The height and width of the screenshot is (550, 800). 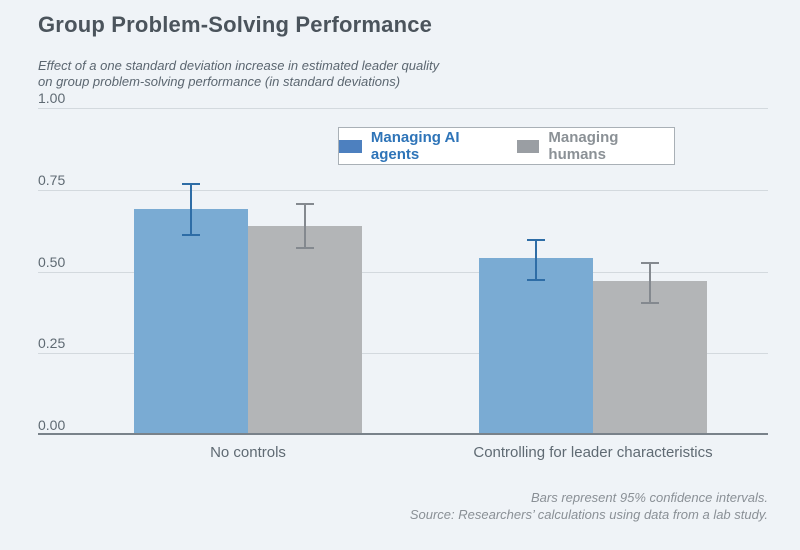 I want to click on y-tick-label: 0.75, so click(x=52, y=179).